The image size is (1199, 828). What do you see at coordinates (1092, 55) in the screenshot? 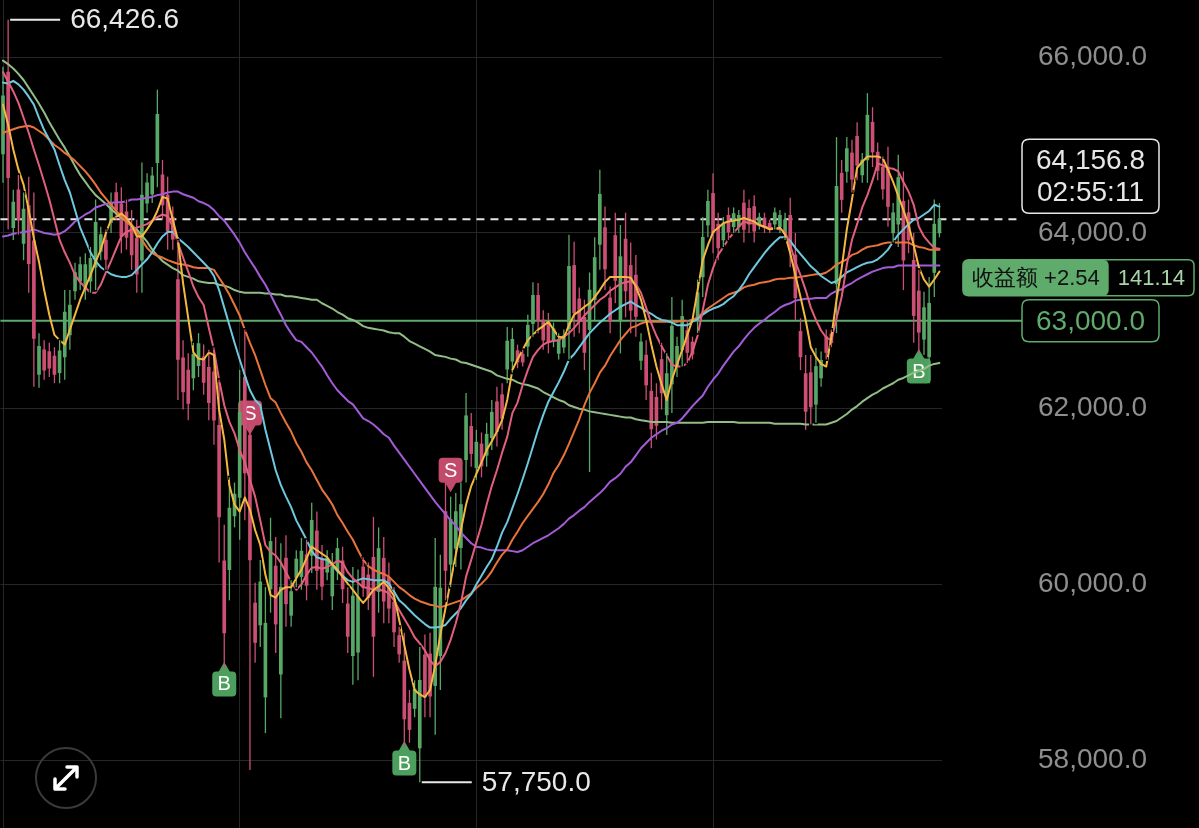
I see `y-tick-label: 66,000.0` at bounding box center [1092, 55].